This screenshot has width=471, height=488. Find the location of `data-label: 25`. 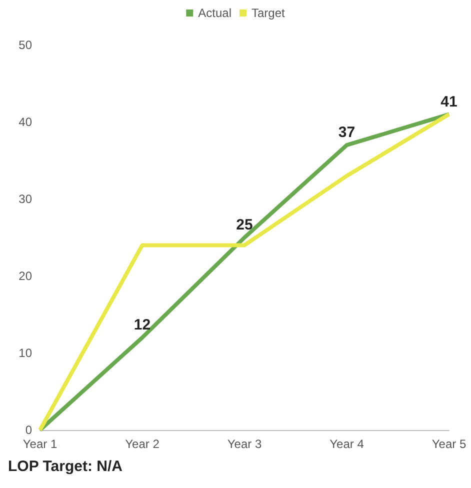

data-label: 25 is located at coordinates (244, 225).